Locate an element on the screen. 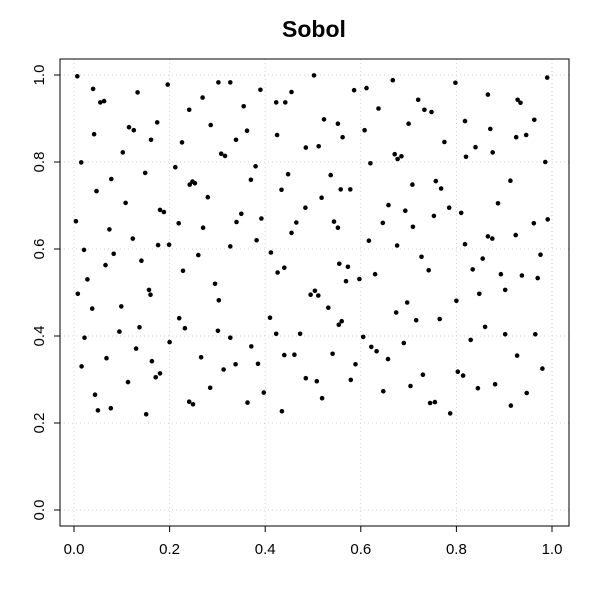  y-axis: 0.0 0.2 0.4 0.6 0.8 1.0 is located at coordinates (46, 292).